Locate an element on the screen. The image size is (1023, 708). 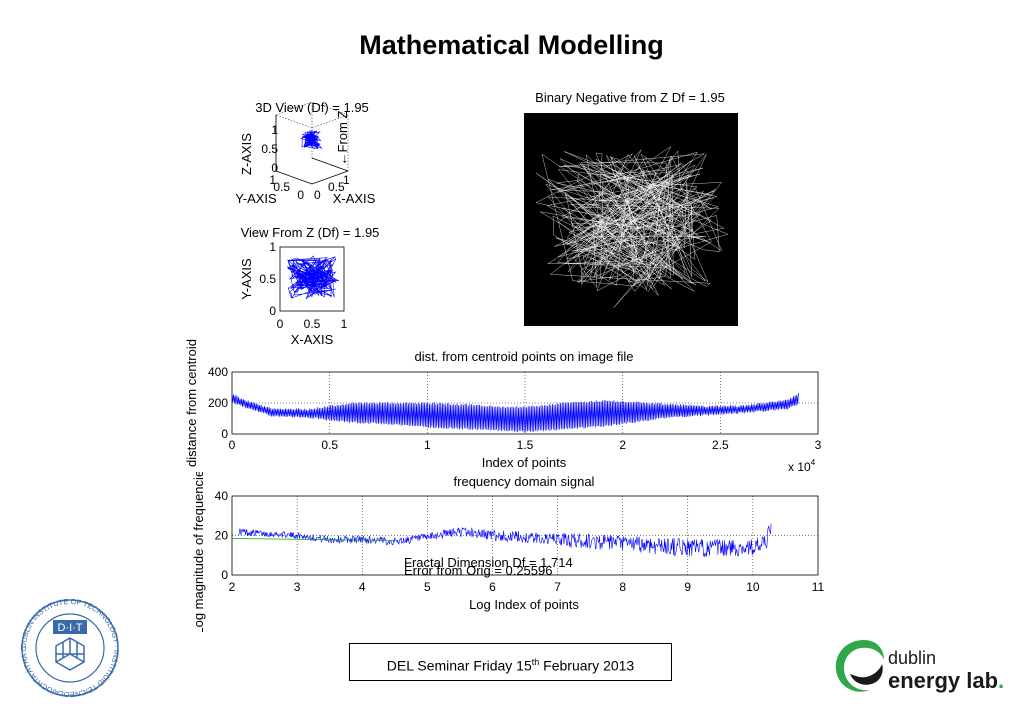
x-tick-label: 5 is located at coordinates (427, 587).